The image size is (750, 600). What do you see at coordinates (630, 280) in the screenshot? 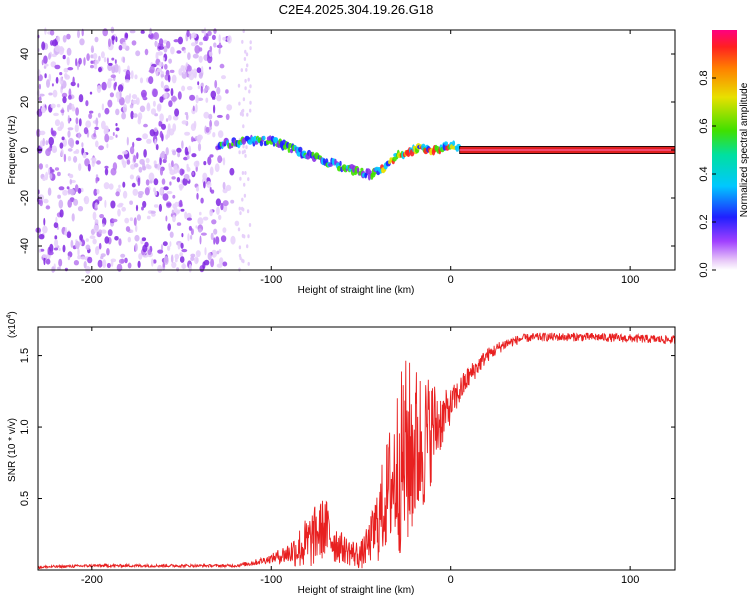
I see `x-tick-label: 100` at bounding box center [630, 280].